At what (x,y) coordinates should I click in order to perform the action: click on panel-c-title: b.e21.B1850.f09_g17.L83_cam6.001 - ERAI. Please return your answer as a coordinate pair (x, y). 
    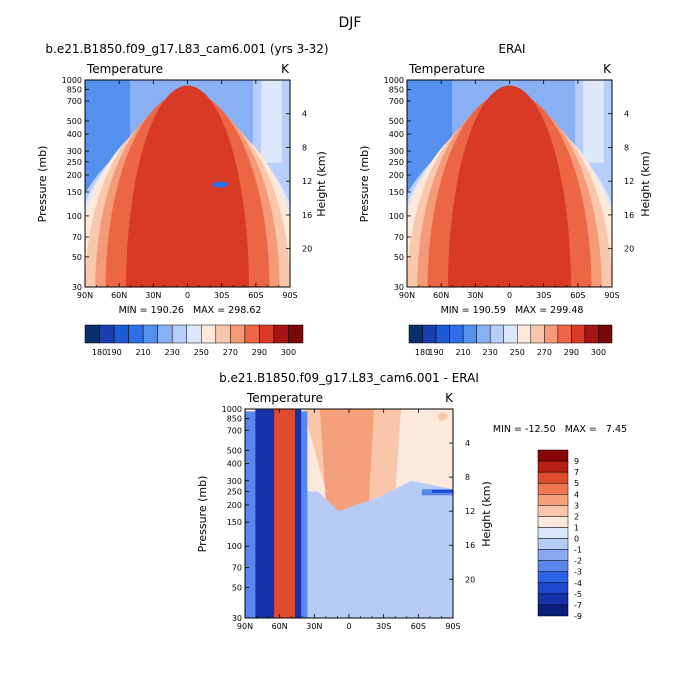
    Looking at the image, I should click on (349, 378).